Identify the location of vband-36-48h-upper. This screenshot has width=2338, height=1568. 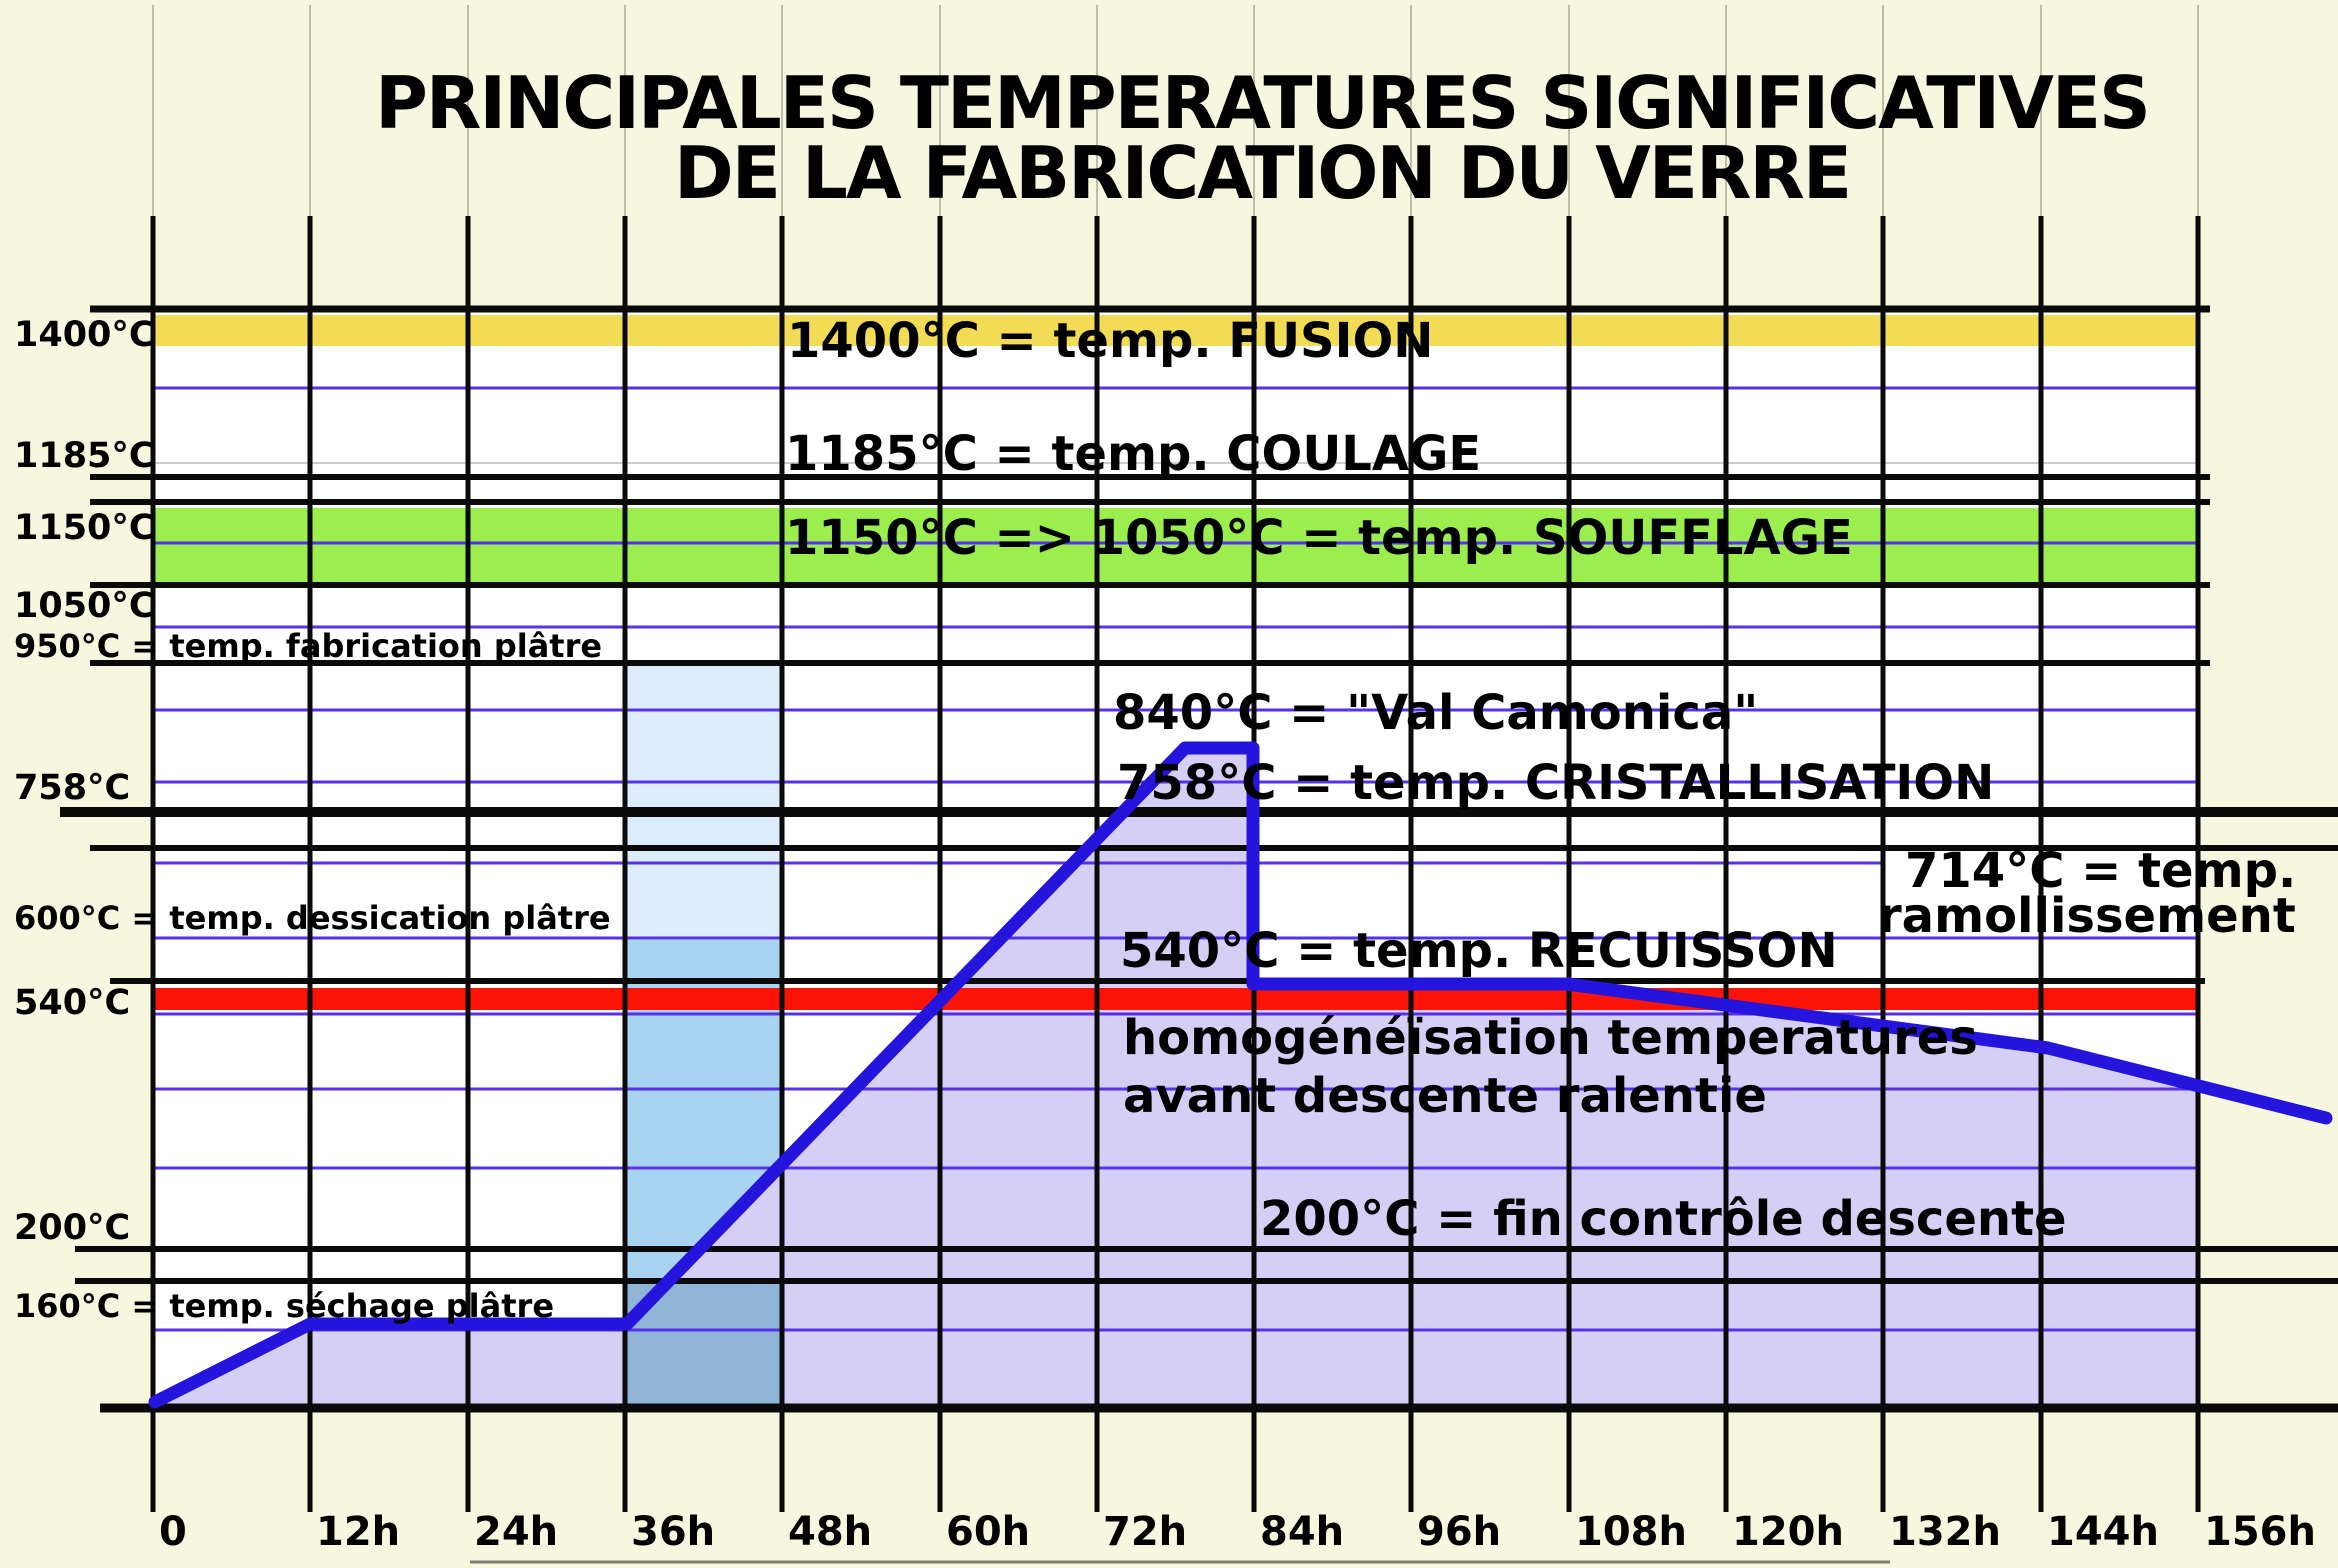
(703, 803).